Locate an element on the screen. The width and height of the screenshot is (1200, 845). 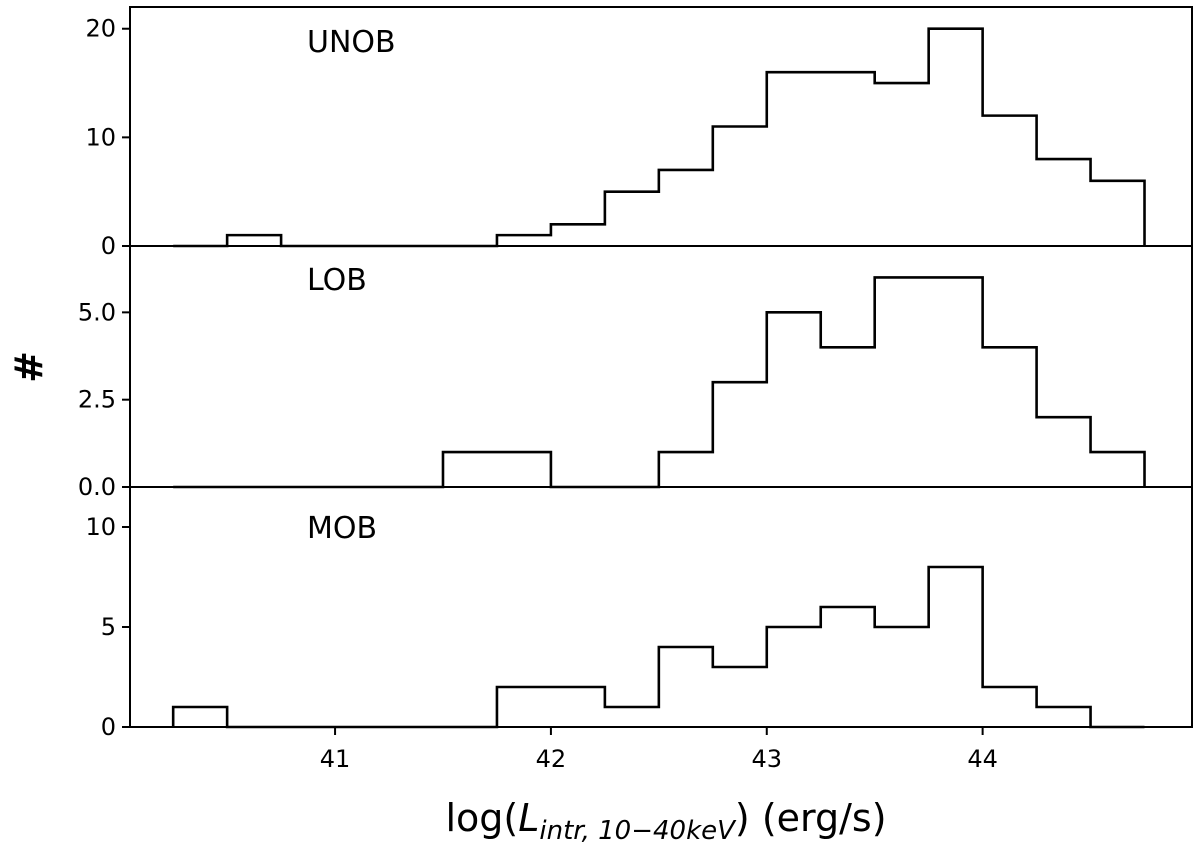
y-tick-label: 2.5 is located at coordinates (97, 400).